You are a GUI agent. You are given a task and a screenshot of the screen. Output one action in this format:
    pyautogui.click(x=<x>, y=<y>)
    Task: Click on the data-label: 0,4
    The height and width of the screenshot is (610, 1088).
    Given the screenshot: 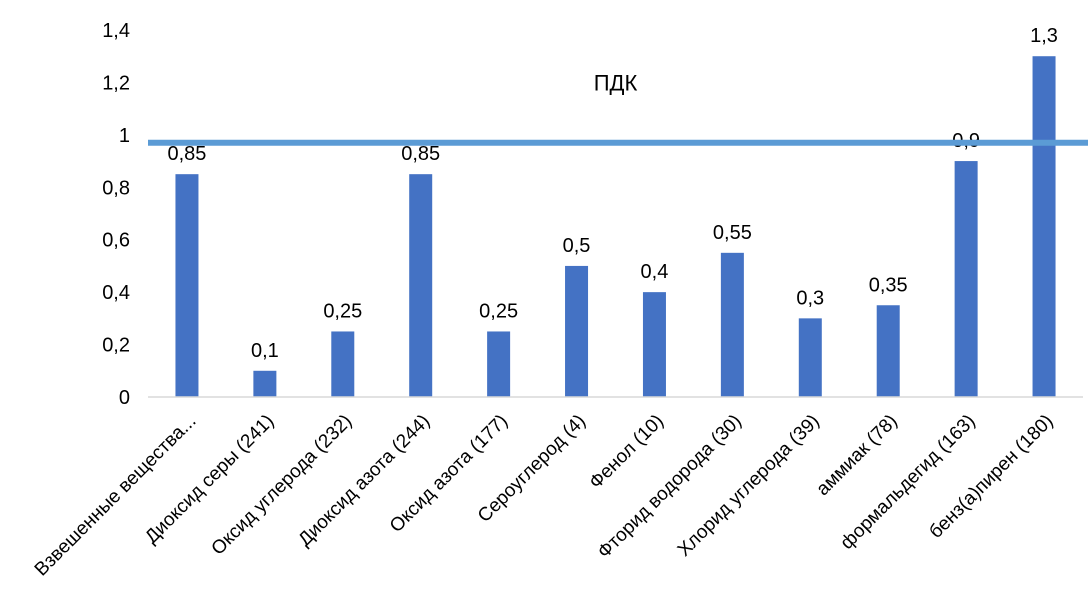 What is the action you would take?
    pyautogui.click(x=655, y=272)
    